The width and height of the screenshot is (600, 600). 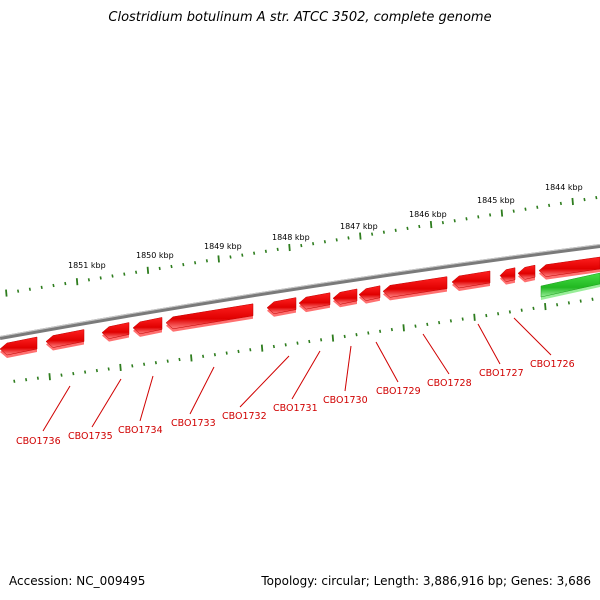 What do you see at coordinates (501, 373) in the screenshot?
I see `gene-label: CBO1727` at bounding box center [501, 373].